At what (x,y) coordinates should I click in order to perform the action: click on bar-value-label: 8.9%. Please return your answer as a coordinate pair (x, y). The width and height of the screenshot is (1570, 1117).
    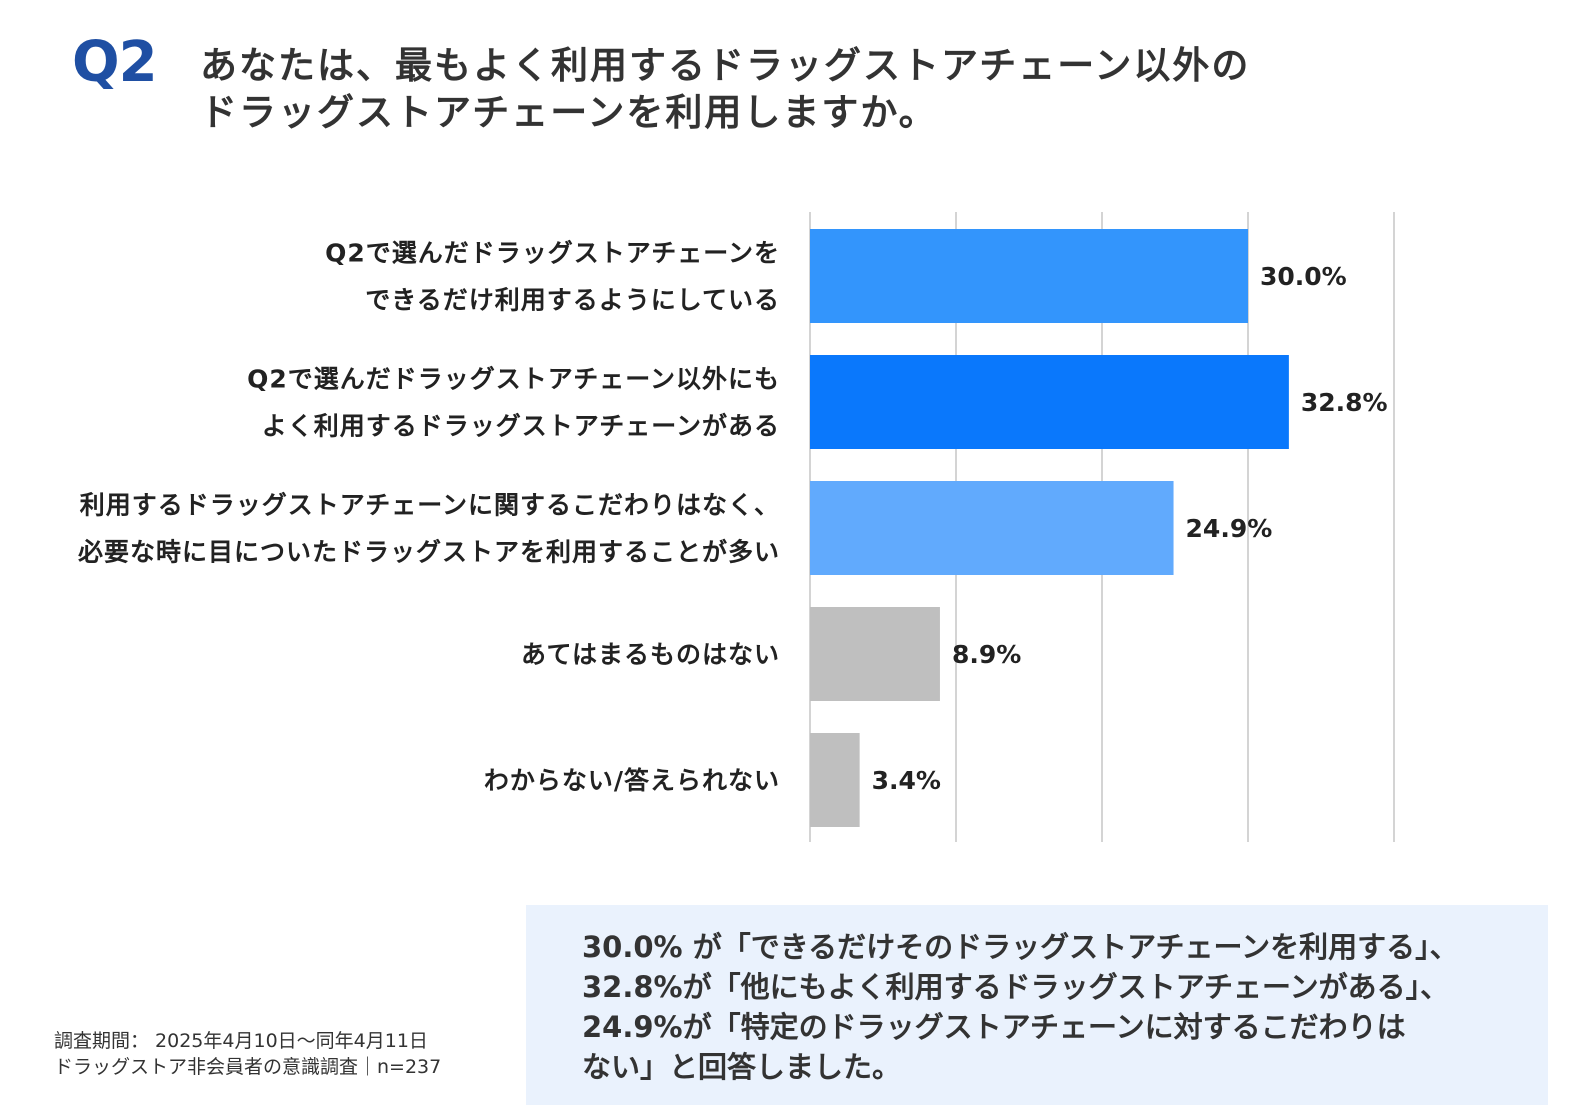
    Looking at the image, I should click on (986, 654).